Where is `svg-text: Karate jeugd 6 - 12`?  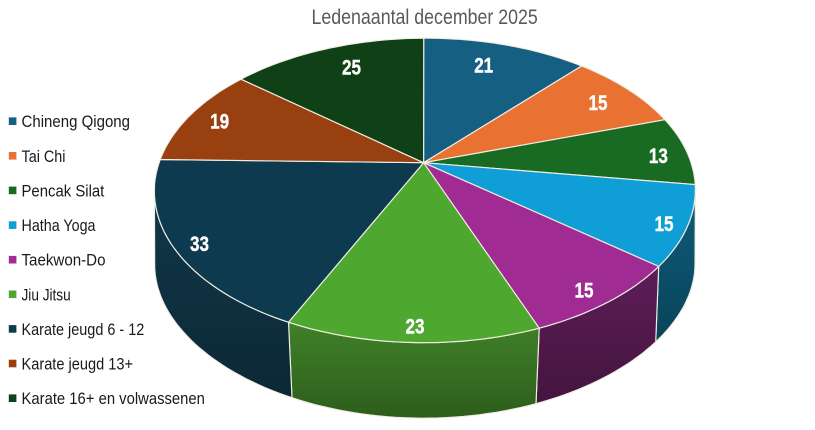
svg-text: Karate jeugd 6 - 12 is located at coordinates (83, 330).